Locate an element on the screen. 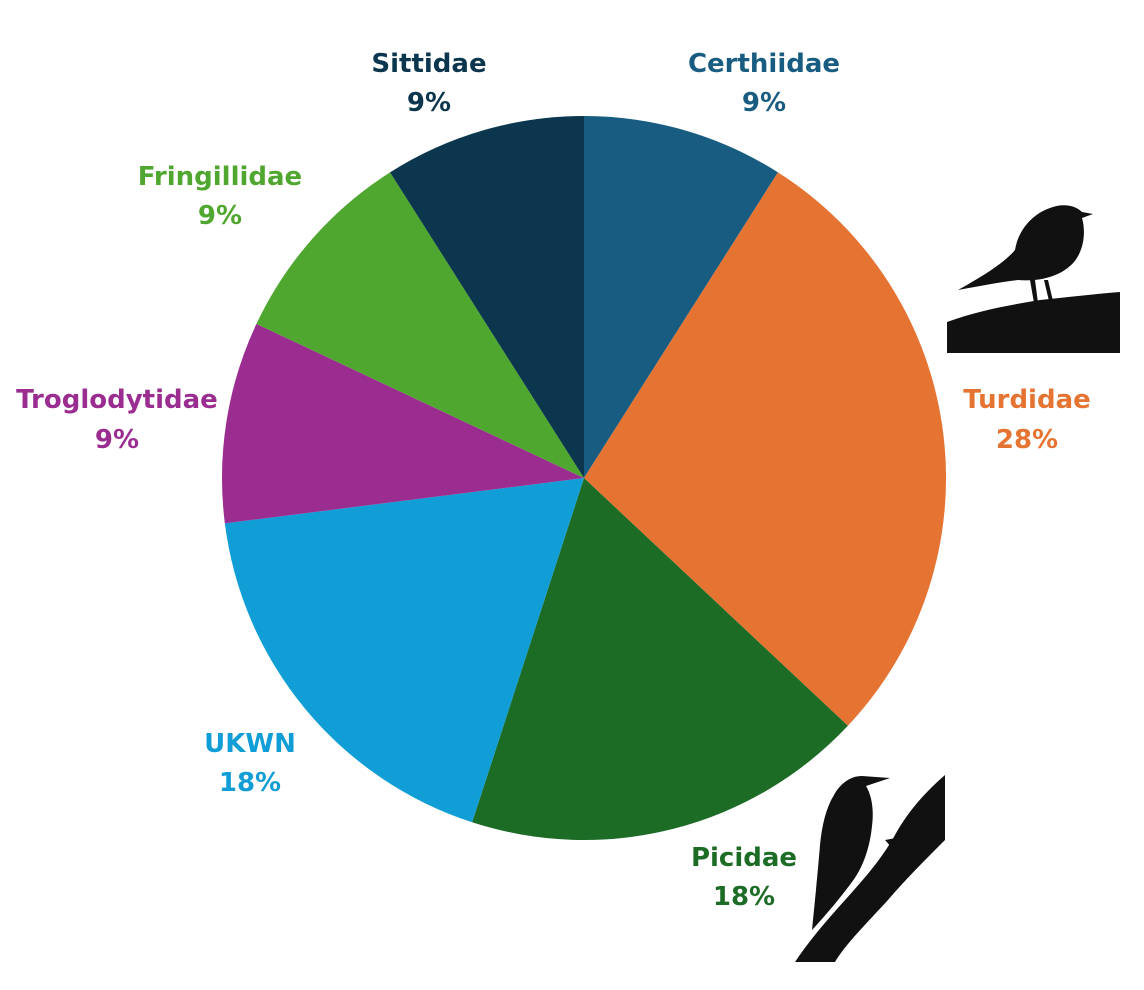 Image resolution: width=1144 pixels, height=990 pixels. slice-value-fringillidae: 9% is located at coordinates (220, 216).